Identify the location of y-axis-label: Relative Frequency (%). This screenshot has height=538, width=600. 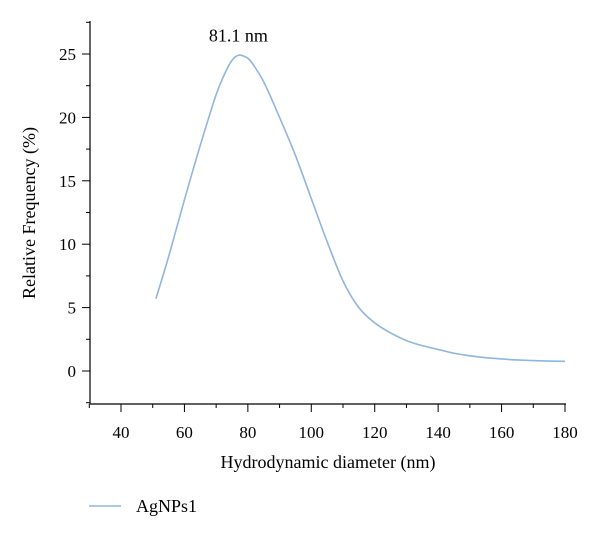
(29, 213).